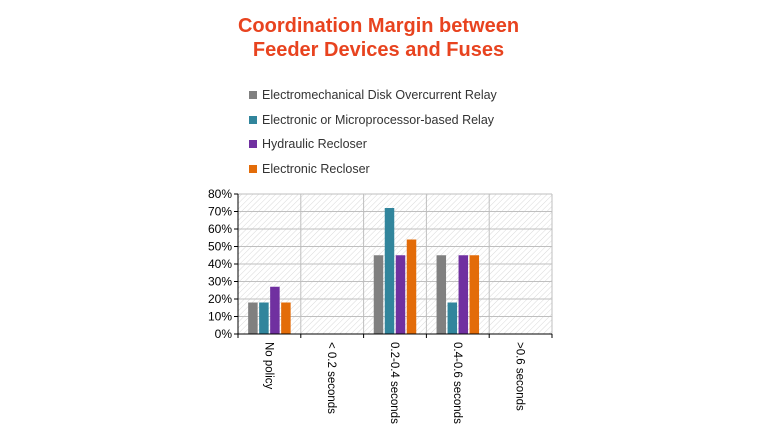  Describe the element at coordinates (457, 383) in the screenshot. I see `x-category-label: 0.4-0.6 seconds` at that location.